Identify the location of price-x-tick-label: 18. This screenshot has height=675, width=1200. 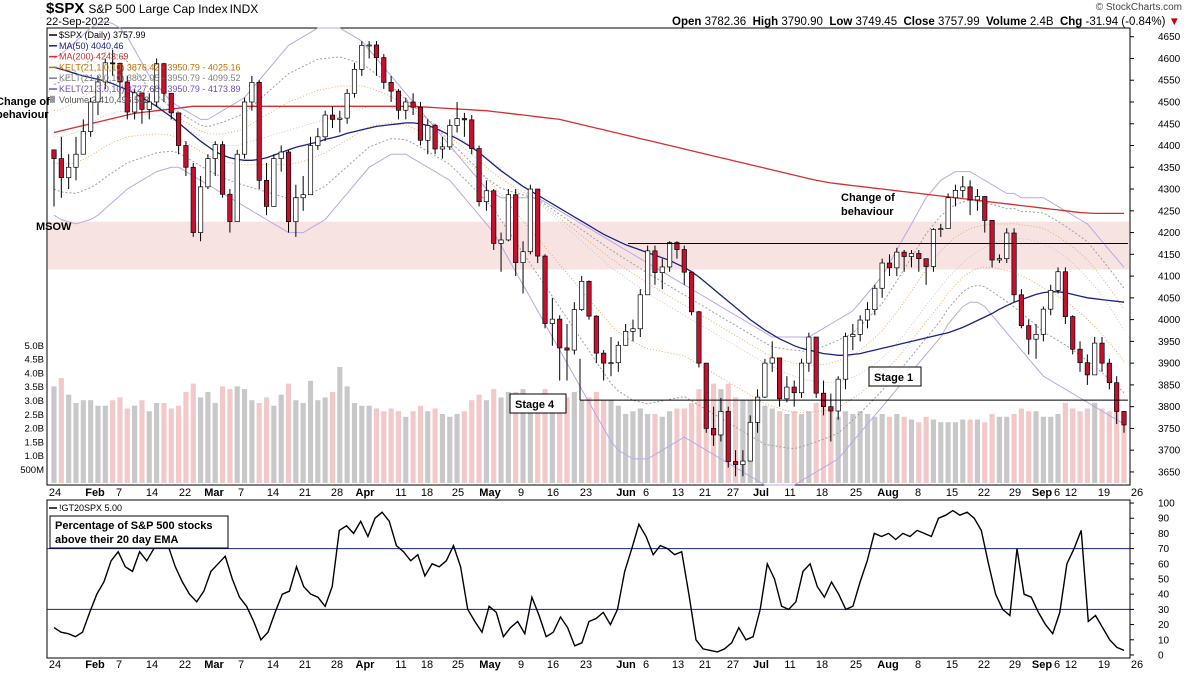
(427, 493).